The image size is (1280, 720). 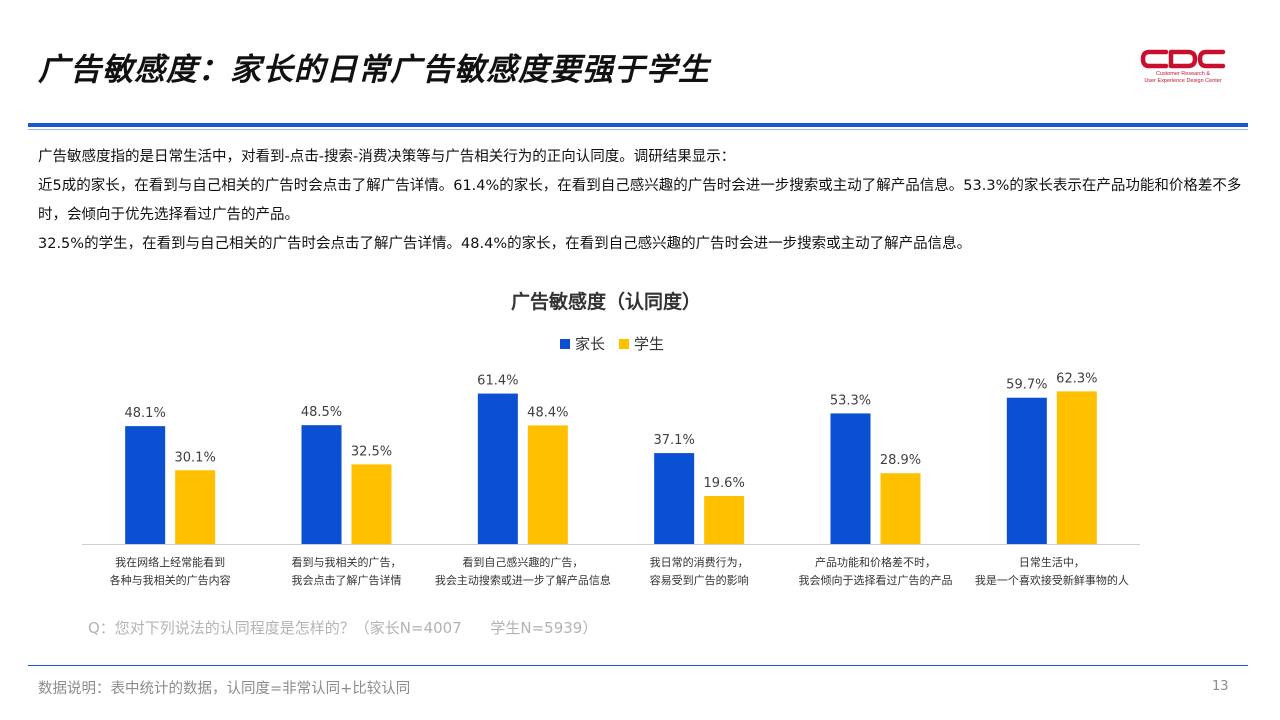 I want to click on legend-label-student: 学生, so click(x=649, y=344).